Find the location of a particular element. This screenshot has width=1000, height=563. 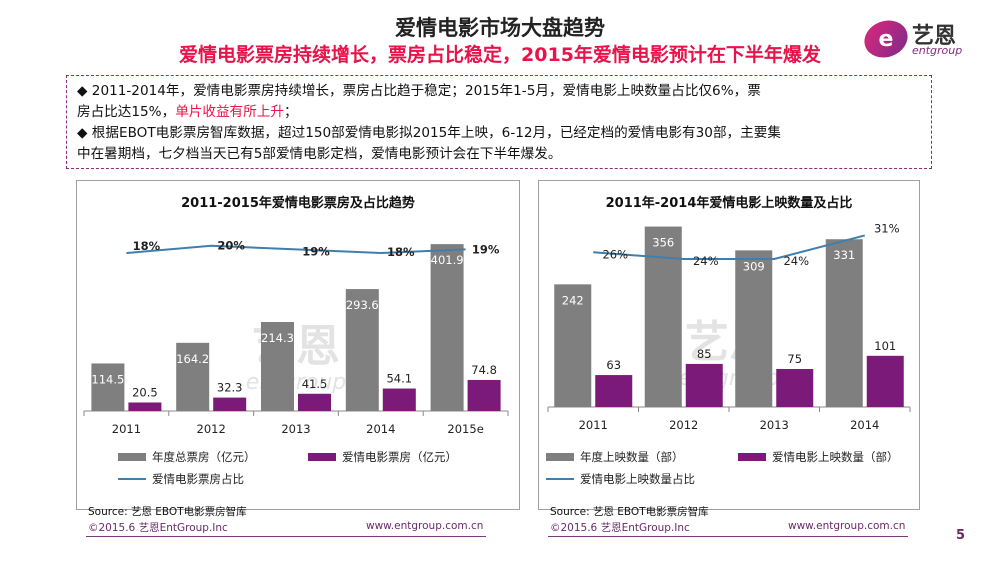

bar-total-label: 242 is located at coordinates (573, 300).